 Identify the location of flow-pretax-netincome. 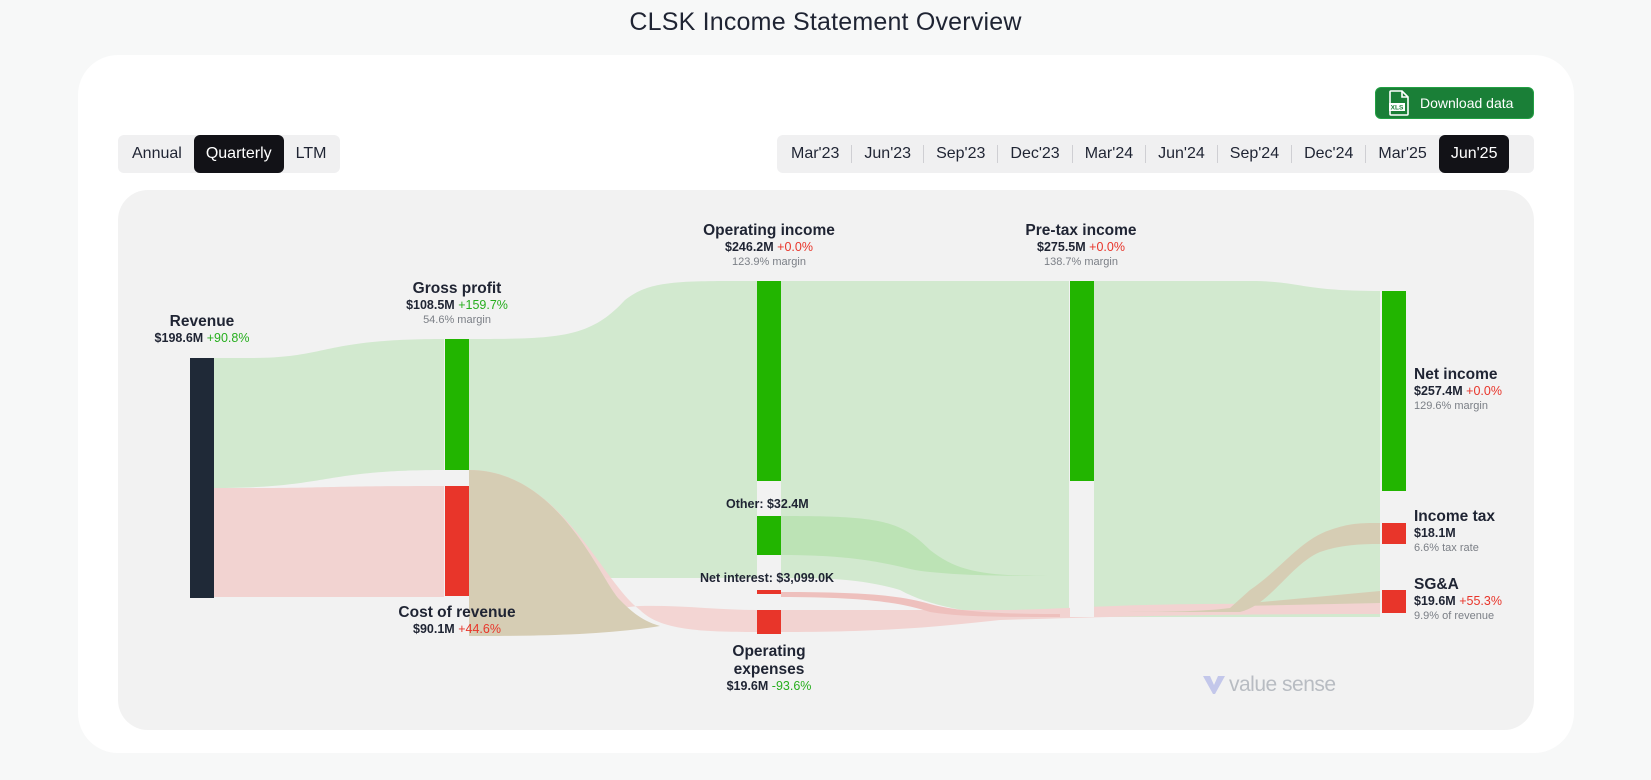
(1237, 449).